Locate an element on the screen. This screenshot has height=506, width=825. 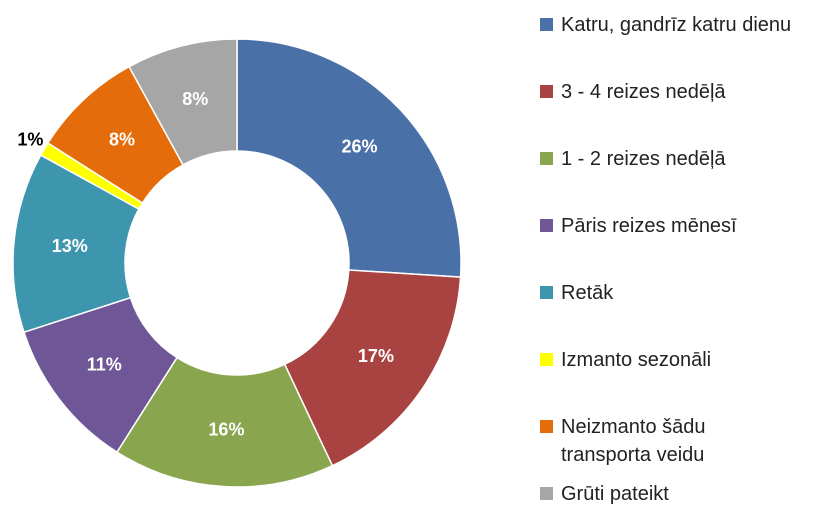
data-label: 26% is located at coordinates (359, 147).